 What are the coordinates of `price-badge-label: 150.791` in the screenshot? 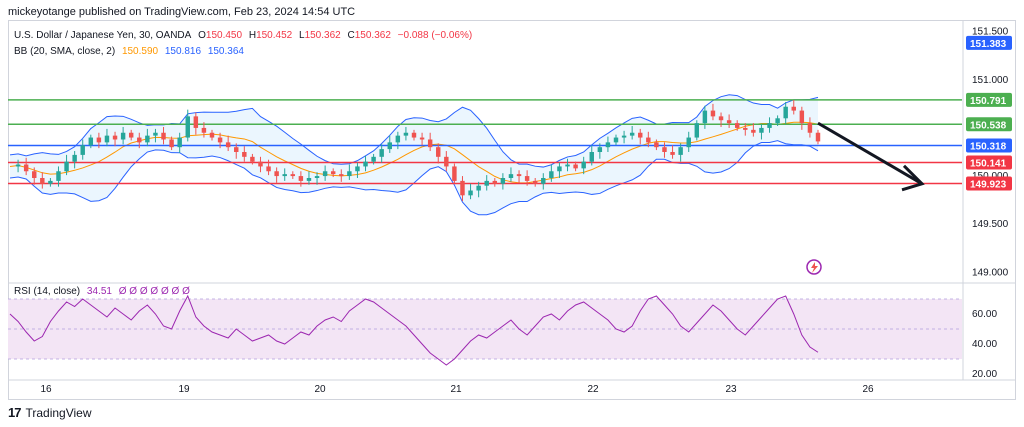 It's located at (988, 101).